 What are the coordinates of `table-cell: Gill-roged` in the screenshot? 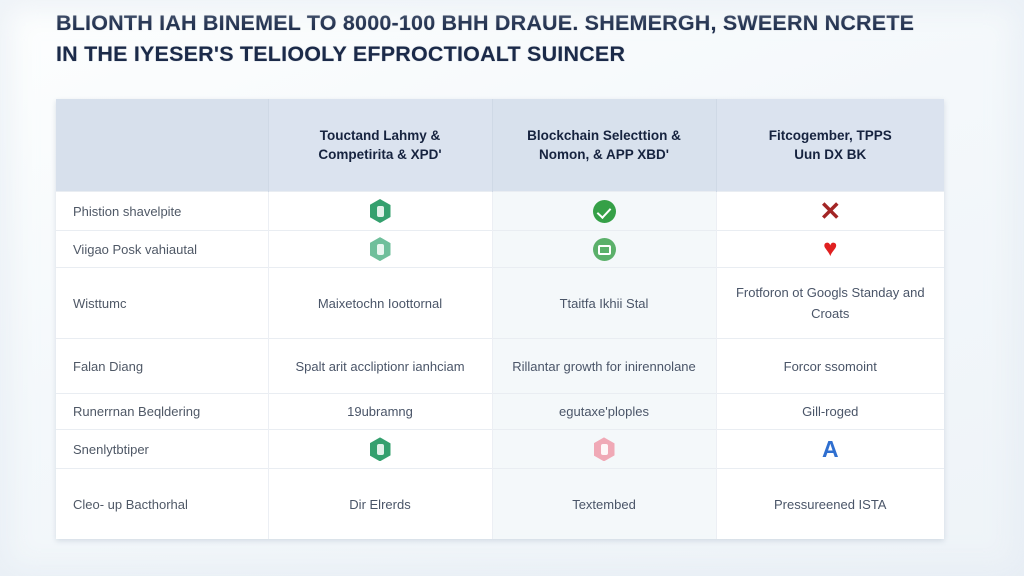 It's located at (830, 411).